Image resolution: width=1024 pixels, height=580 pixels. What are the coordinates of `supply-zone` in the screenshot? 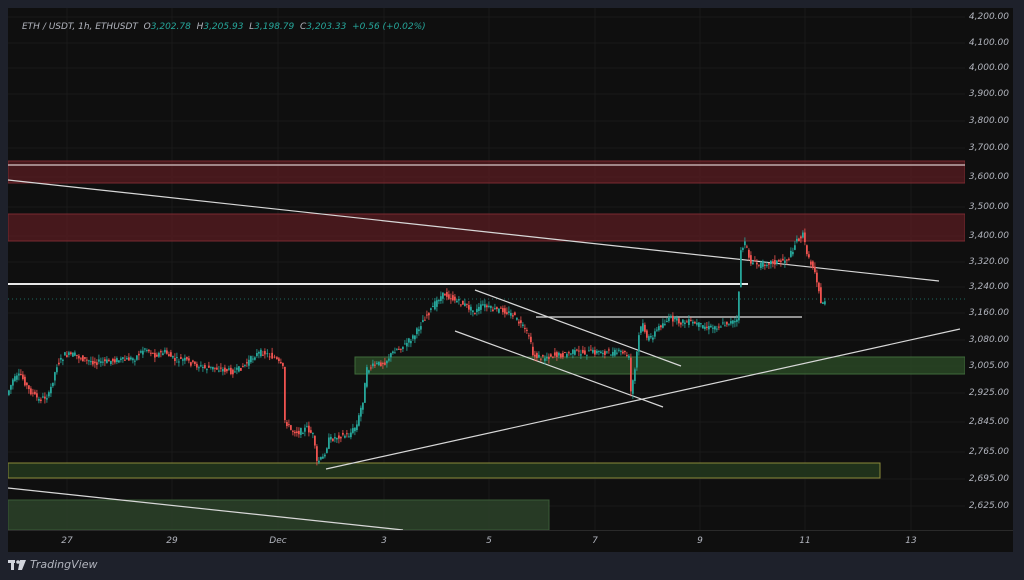 It's located at (486, 227).